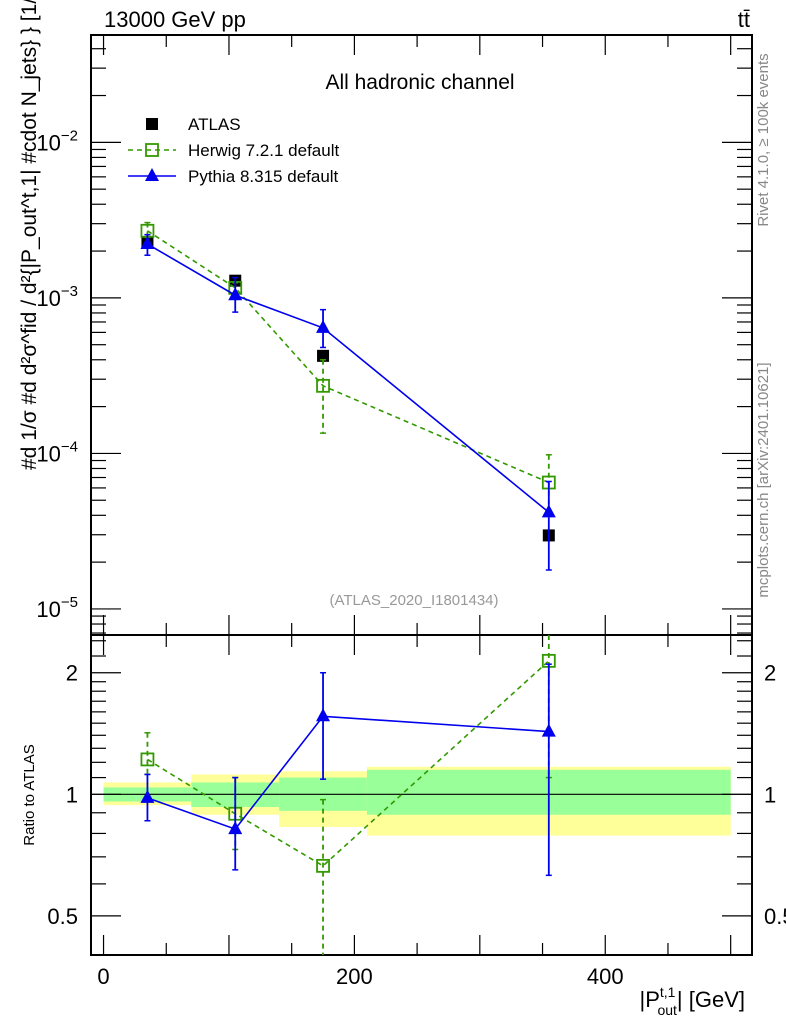 Image resolution: width=786 pixels, height=1024 pixels. I want to click on analysis-id: (ATLAS_2020_I1801434), so click(413, 600).